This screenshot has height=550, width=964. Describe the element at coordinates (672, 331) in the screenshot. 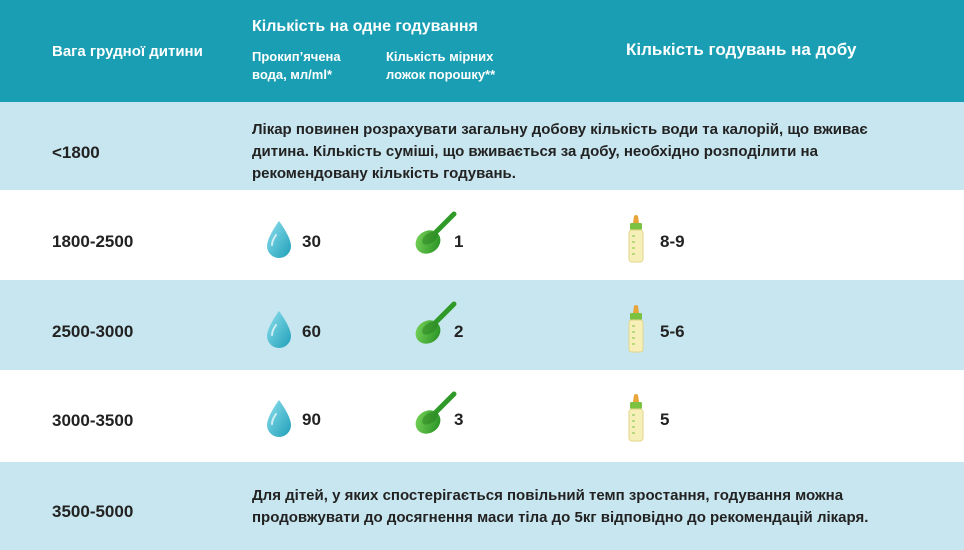

I see `feedings-value: 5-6` at that location.